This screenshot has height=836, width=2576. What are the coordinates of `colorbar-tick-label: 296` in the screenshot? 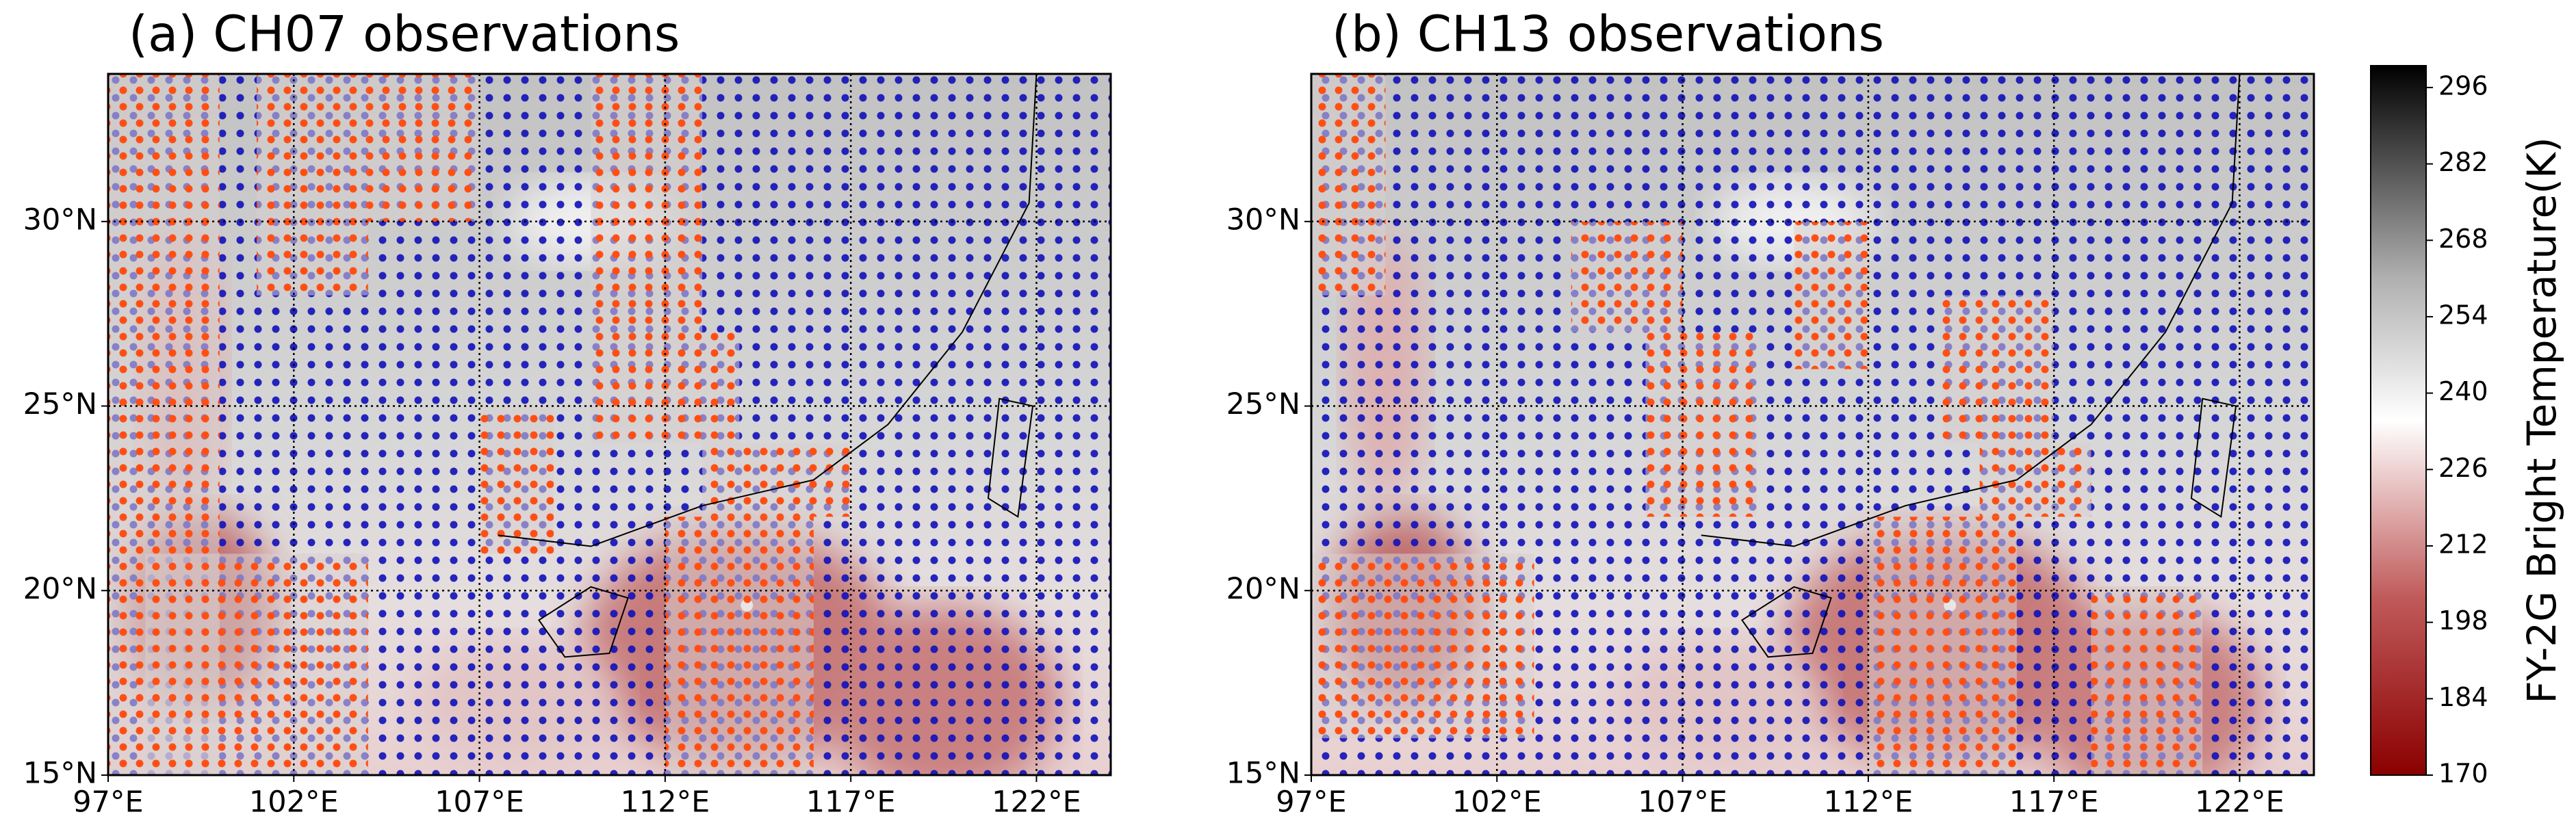 It's located at (2463, 86).